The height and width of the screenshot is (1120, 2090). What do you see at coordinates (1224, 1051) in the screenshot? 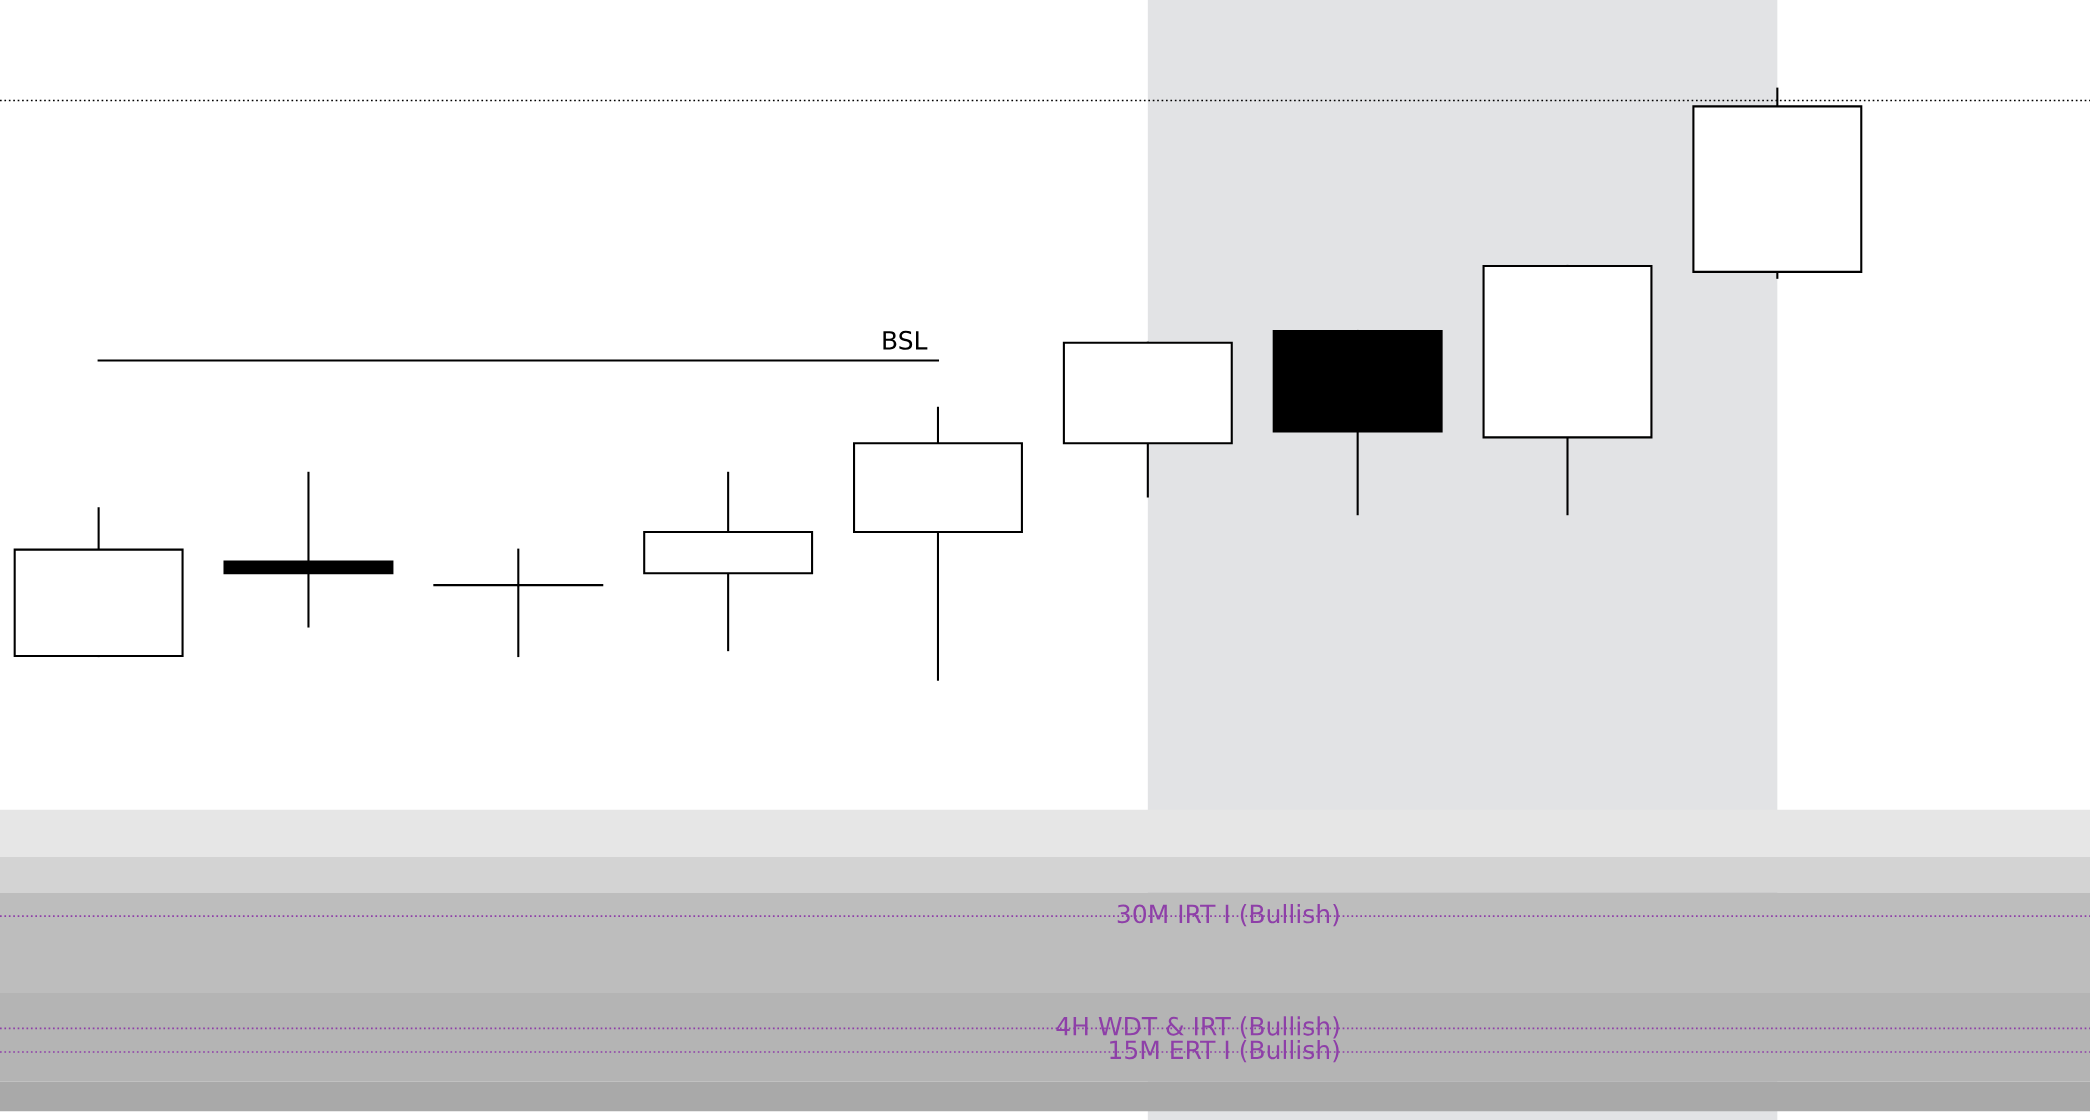
I see `ref-line-label: 15M ERT I (Bullish)` at bounding box center [1224, 1051].